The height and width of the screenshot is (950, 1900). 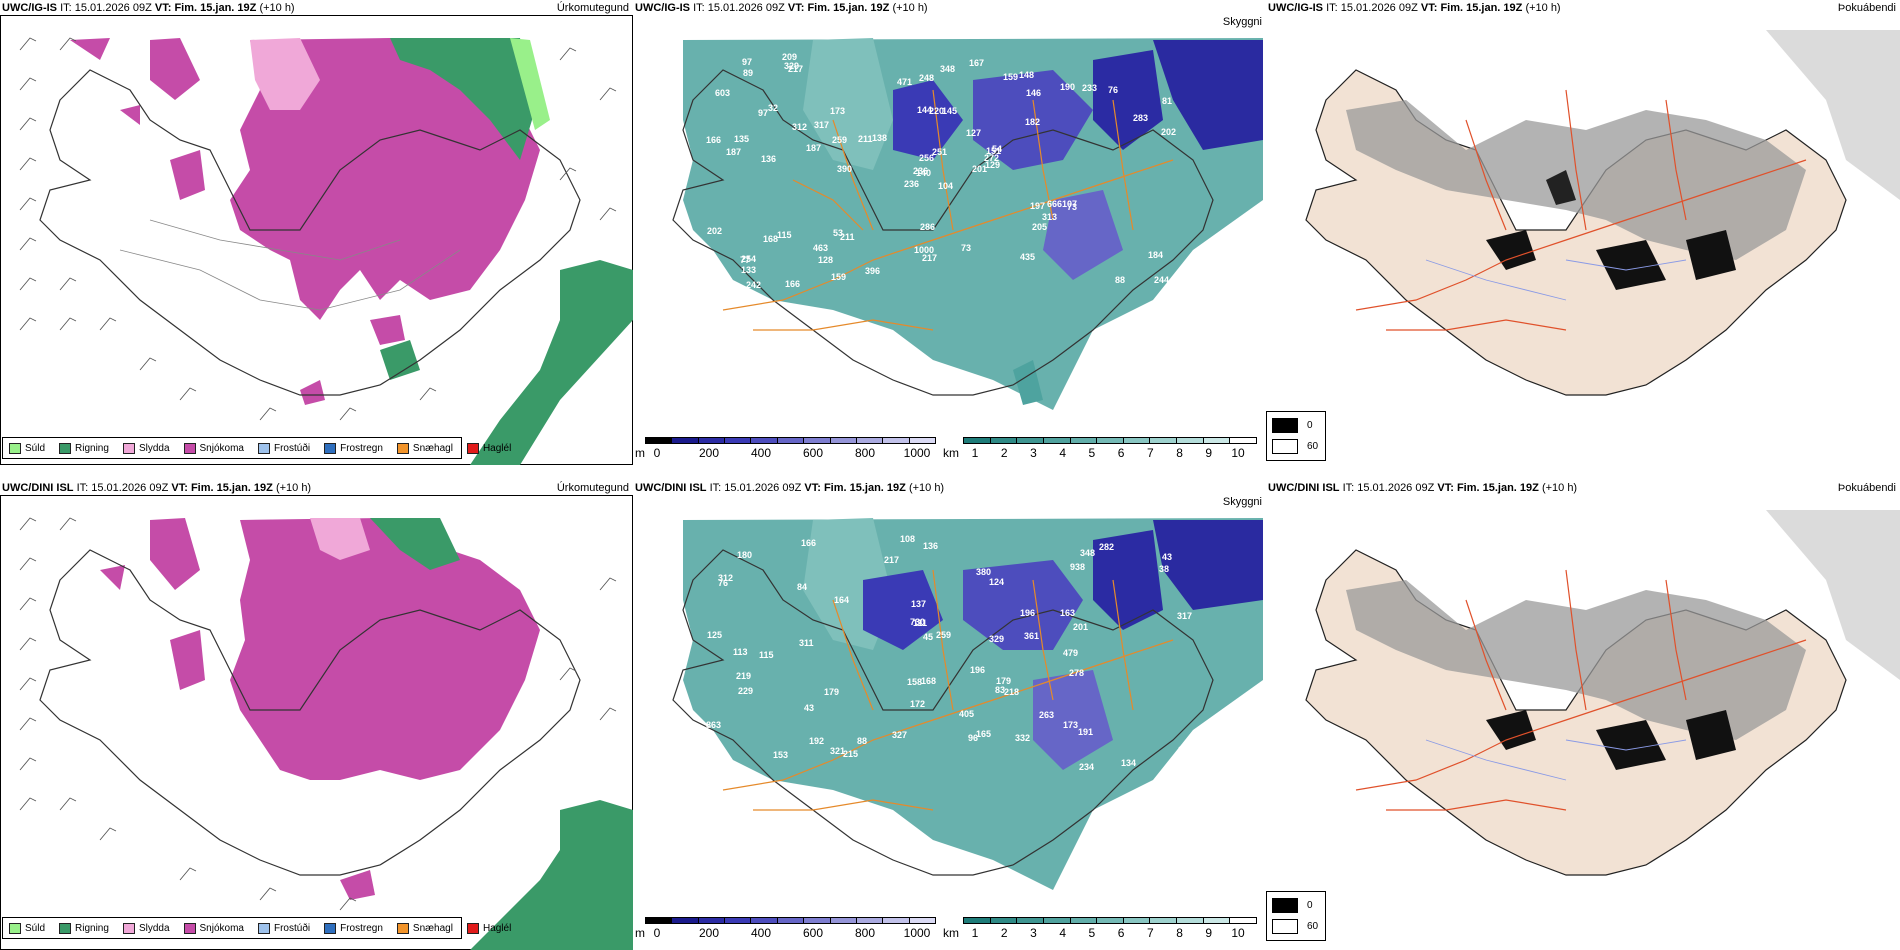 What do you see at coordinates (789, 57) in the screenshot?
I see `ceiling-value-label: 209` at bounding box center [789, 57].